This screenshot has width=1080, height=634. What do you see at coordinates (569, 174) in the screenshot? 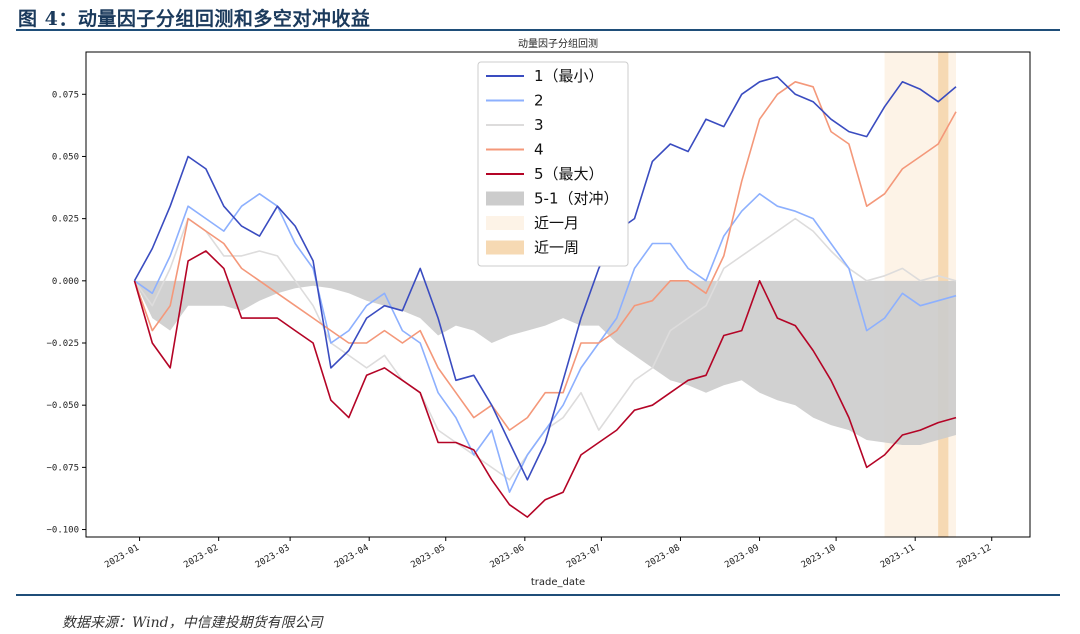
I see `legend-label: 5（最大）` at bounding box center [569, 174].